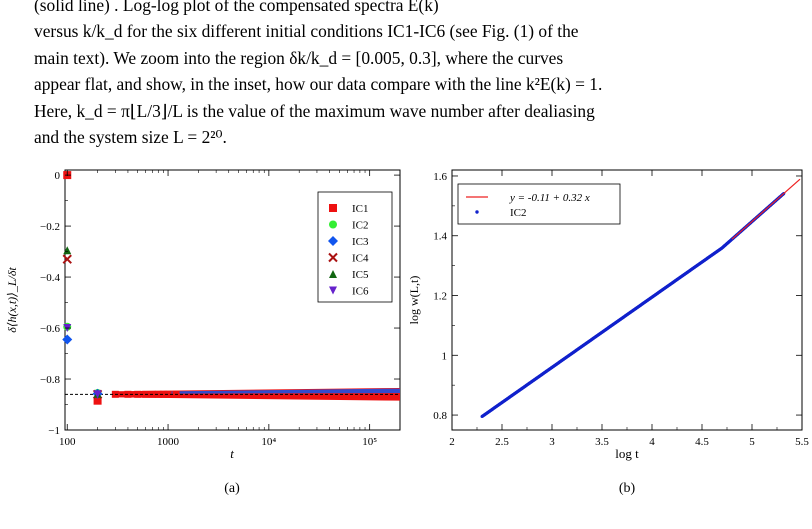  What do you see at coordinates (54, 431) in the screenshot?
I see `panel-a-y-tick-label: −1` at bounding box center [54, 431].